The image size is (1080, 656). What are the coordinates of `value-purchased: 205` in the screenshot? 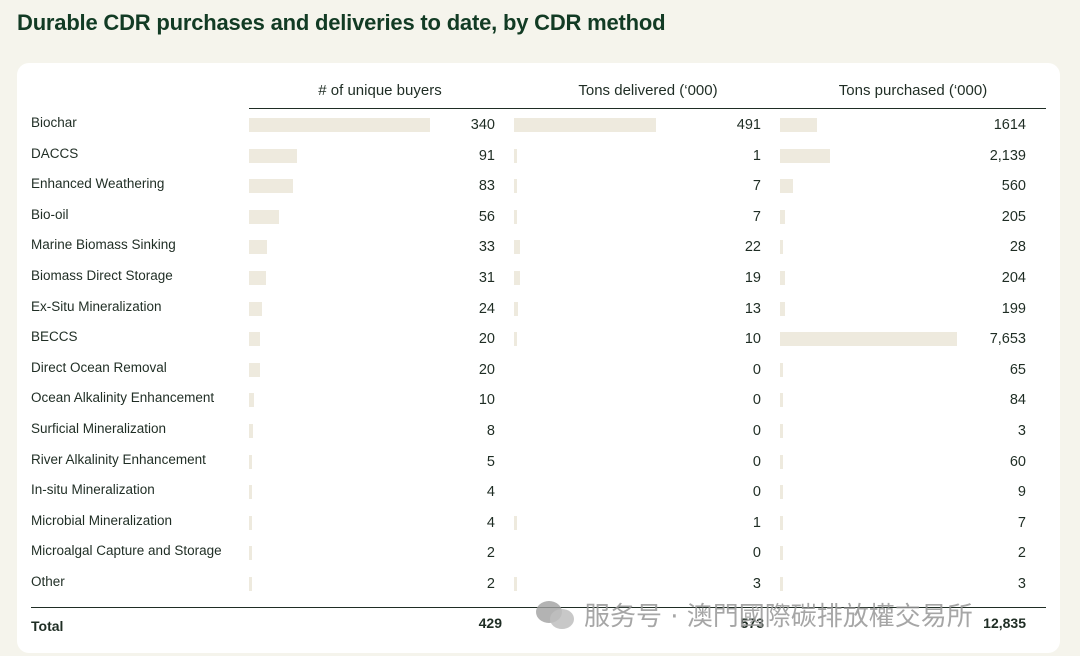 It's located at (1013, 216).